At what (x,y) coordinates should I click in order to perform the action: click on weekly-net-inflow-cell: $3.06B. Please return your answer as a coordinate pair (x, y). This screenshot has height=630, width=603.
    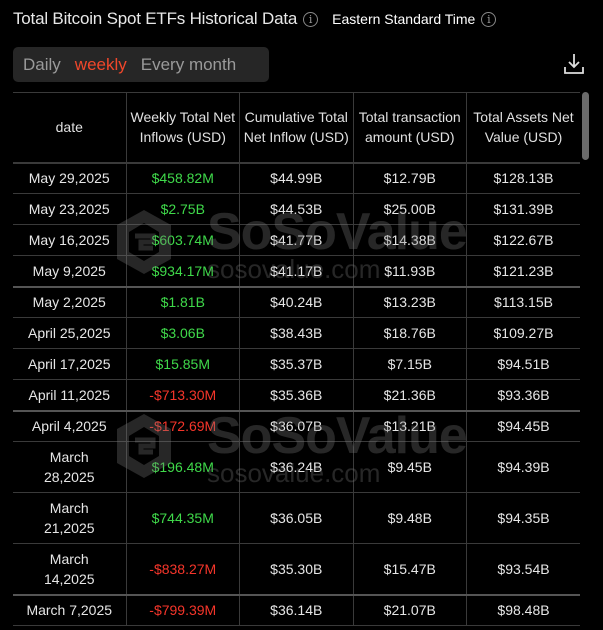
    Looking at the image, I should click on (182, 333).